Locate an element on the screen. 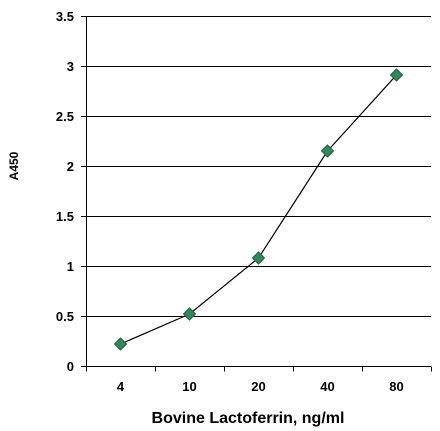  x-tick-label: 40 is located at coordinates (327, 386).